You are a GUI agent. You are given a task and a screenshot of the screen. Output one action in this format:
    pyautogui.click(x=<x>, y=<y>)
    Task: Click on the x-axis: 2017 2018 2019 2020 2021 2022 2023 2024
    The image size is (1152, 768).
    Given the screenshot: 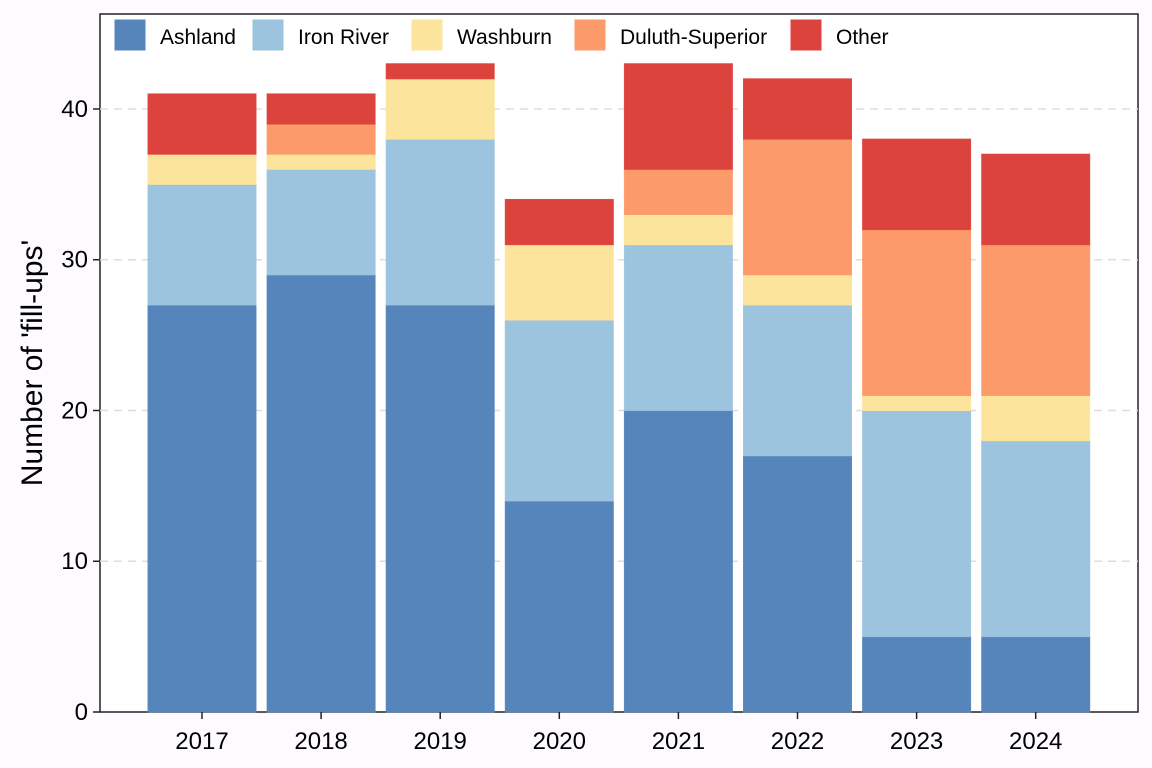 What is the action you would take?
    pyautogui.click(x=618, y=733)
    